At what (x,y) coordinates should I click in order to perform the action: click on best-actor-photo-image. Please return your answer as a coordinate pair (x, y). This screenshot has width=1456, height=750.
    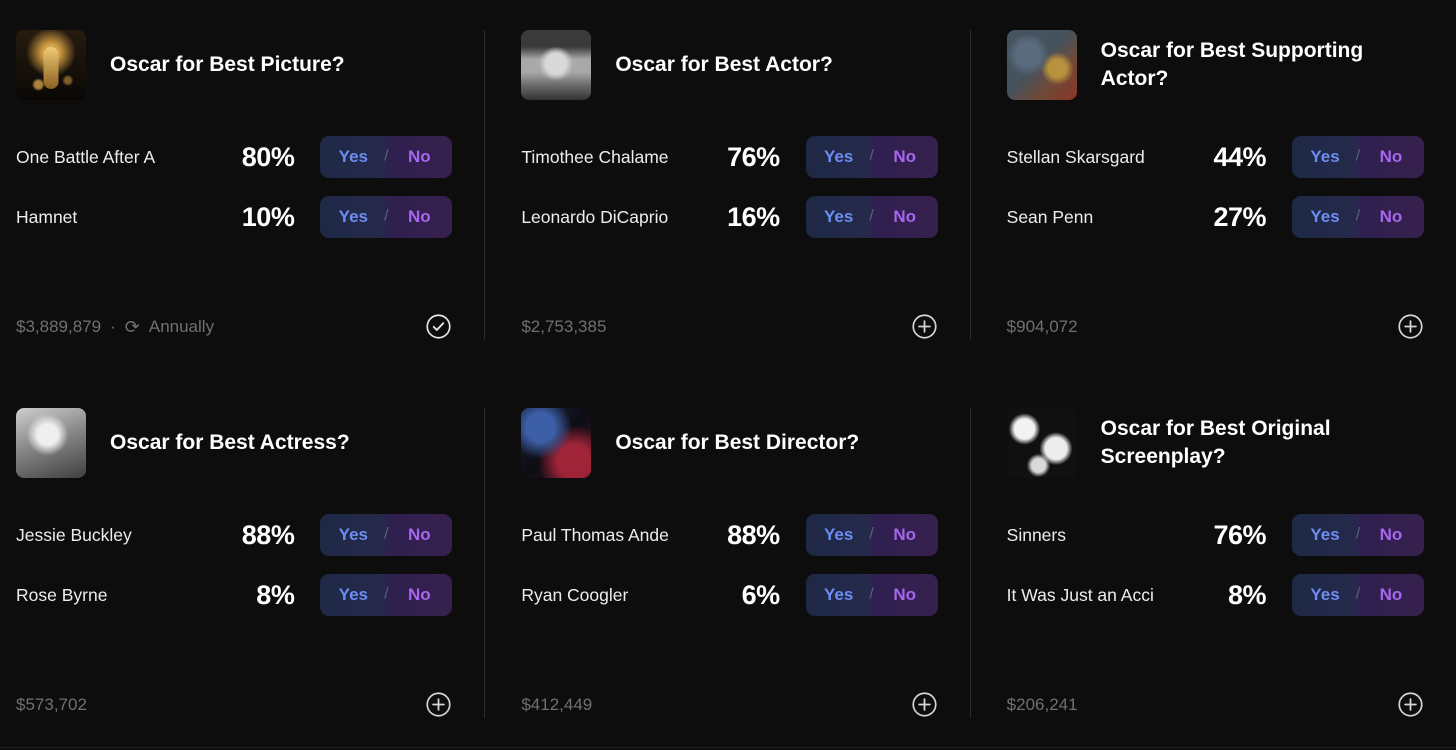
    Looking at the image, I should click on (556, 65).